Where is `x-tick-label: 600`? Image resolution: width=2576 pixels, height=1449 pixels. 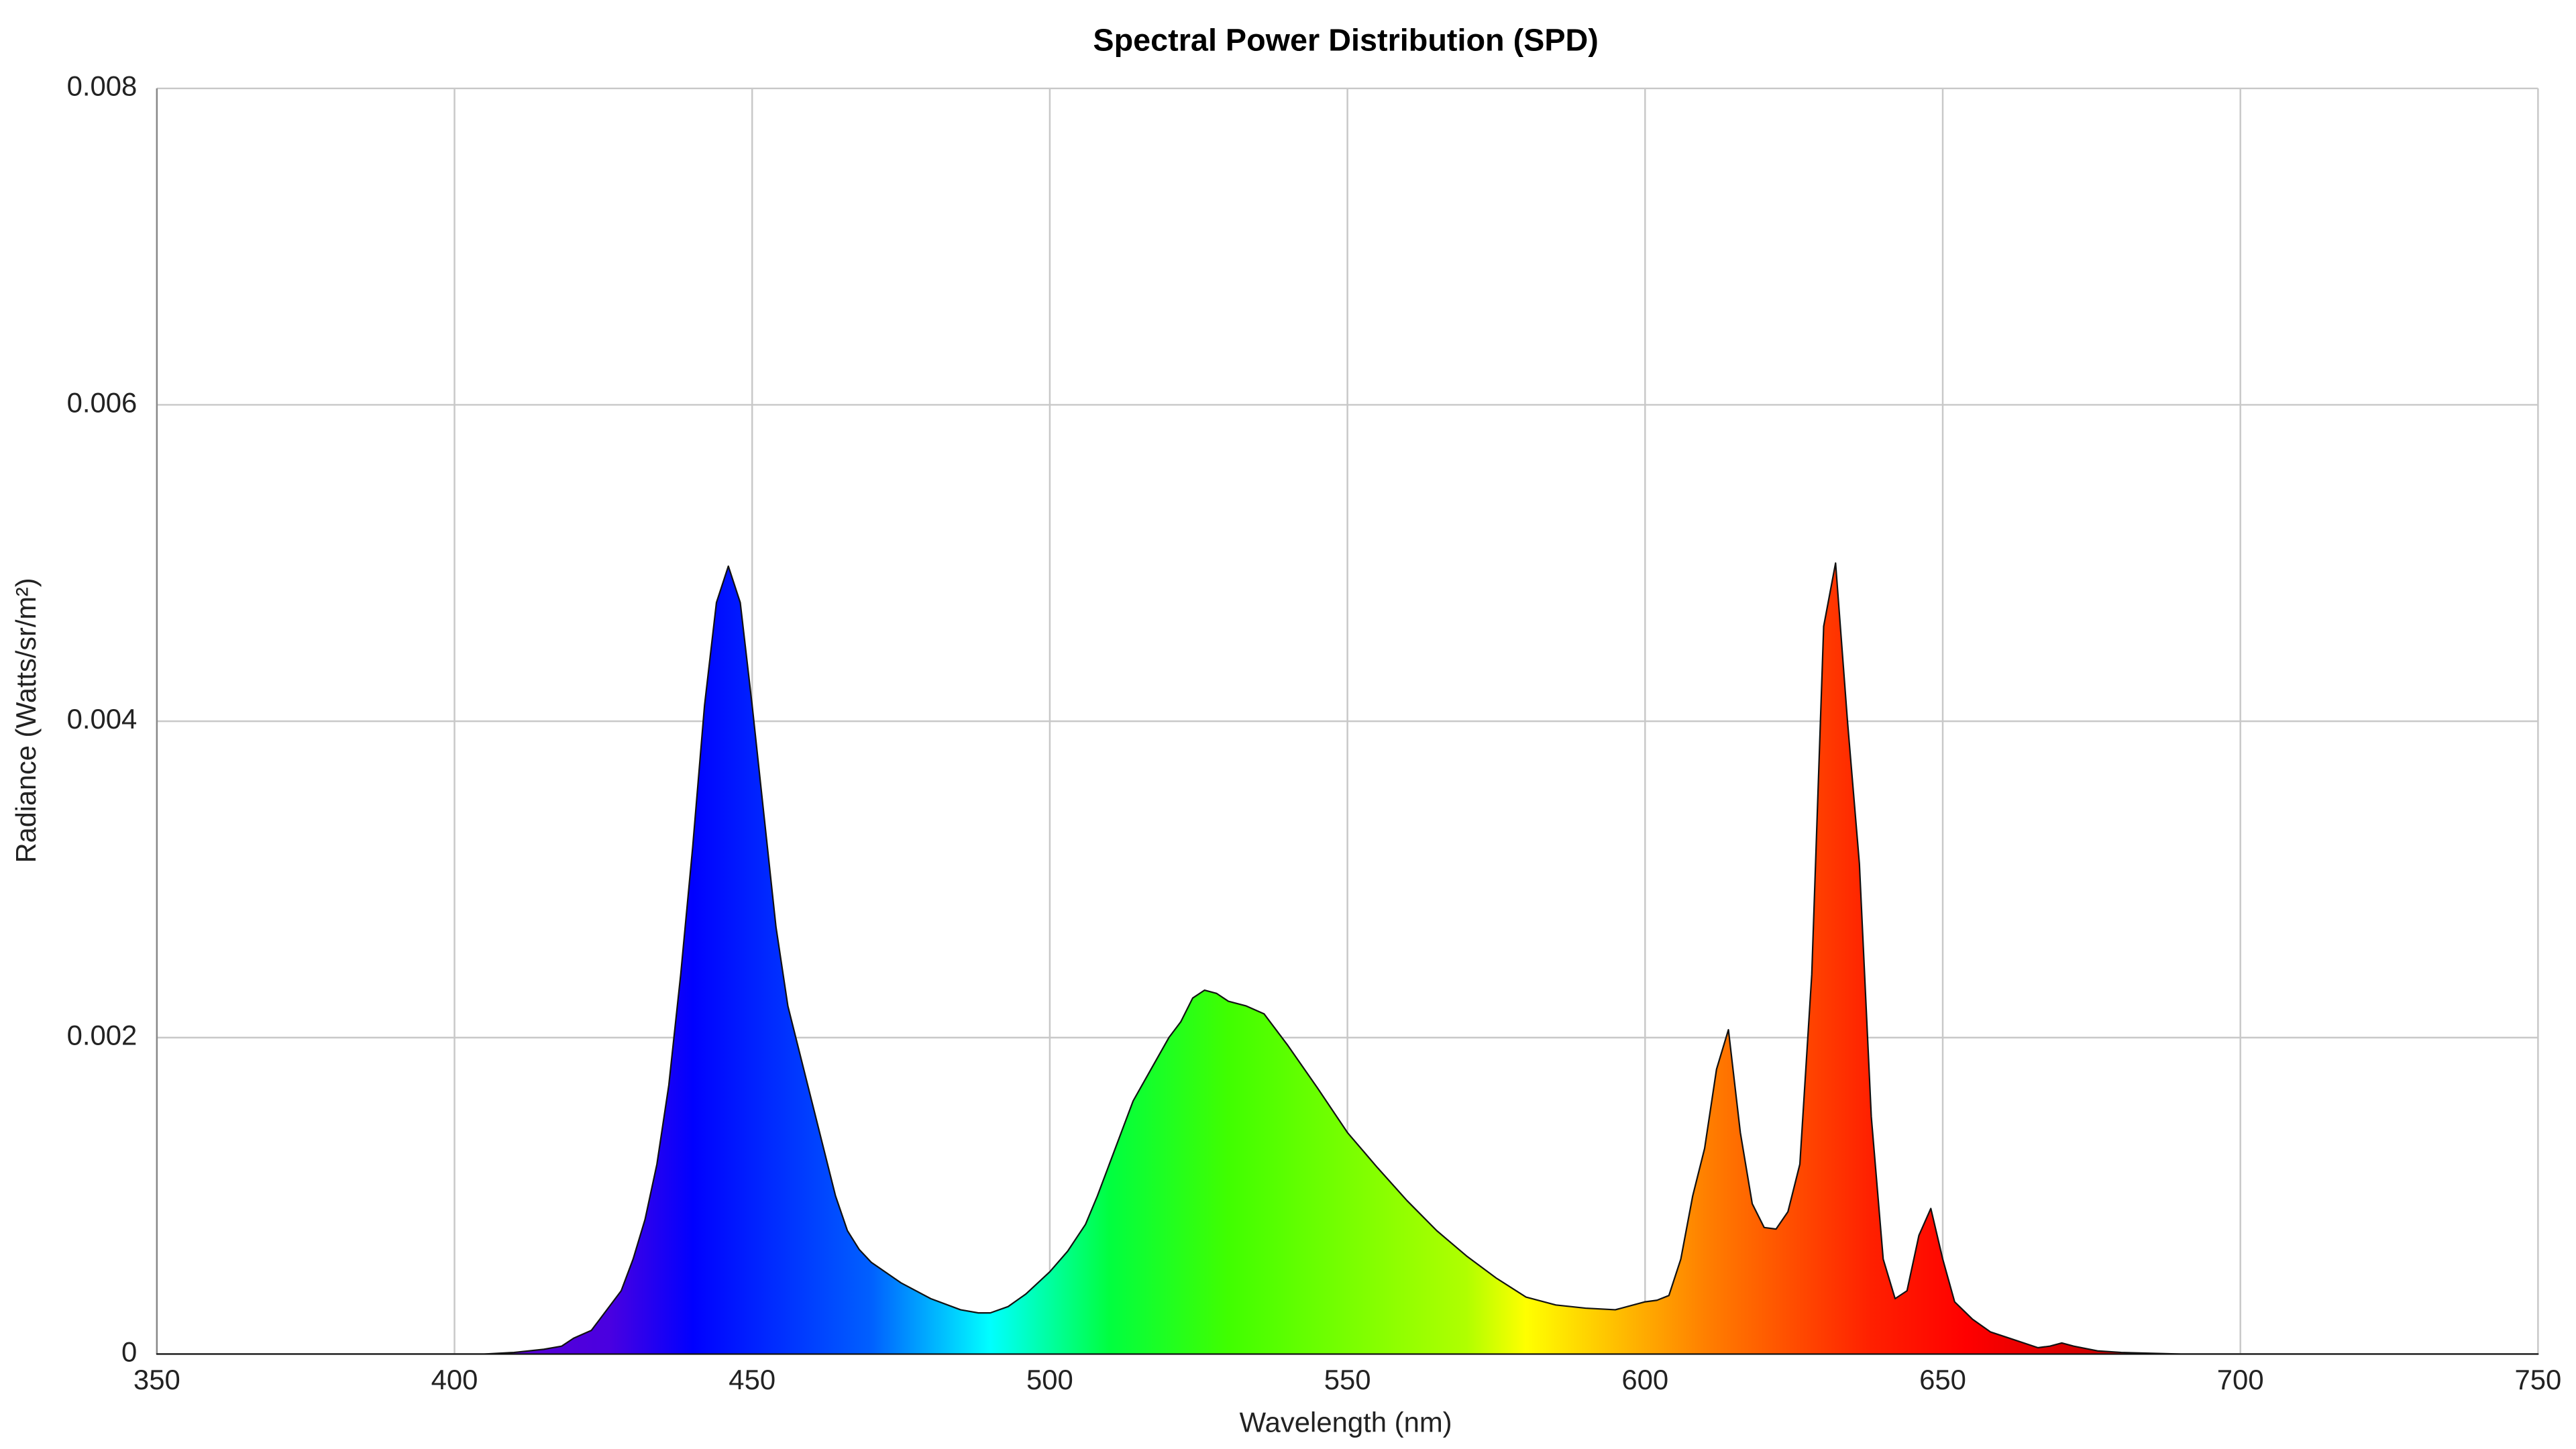
x-tick-label: 600 is located at coordinates (1644, 1379).